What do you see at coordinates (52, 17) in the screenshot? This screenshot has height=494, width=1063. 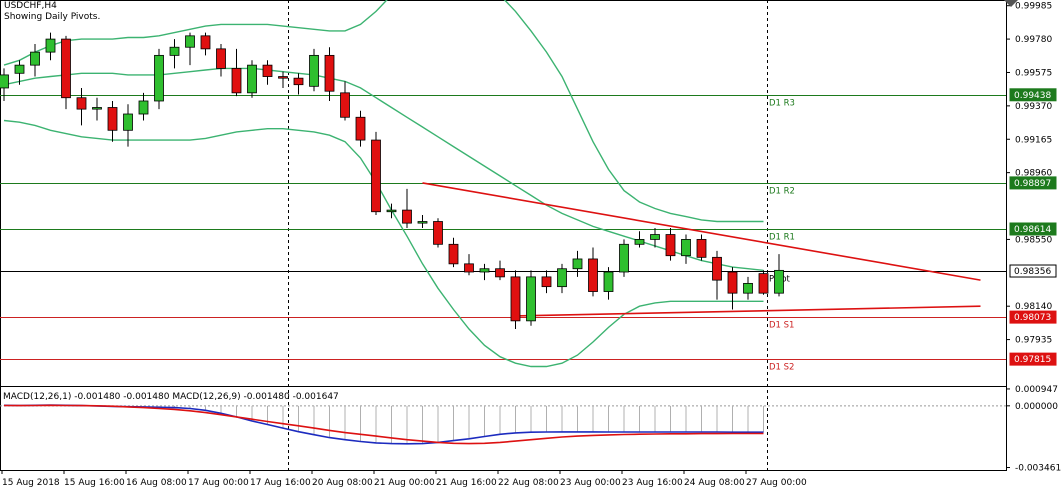 I see `chart-indicator-label: Showing Daily Pivots.` at bounding box center [52, 17].